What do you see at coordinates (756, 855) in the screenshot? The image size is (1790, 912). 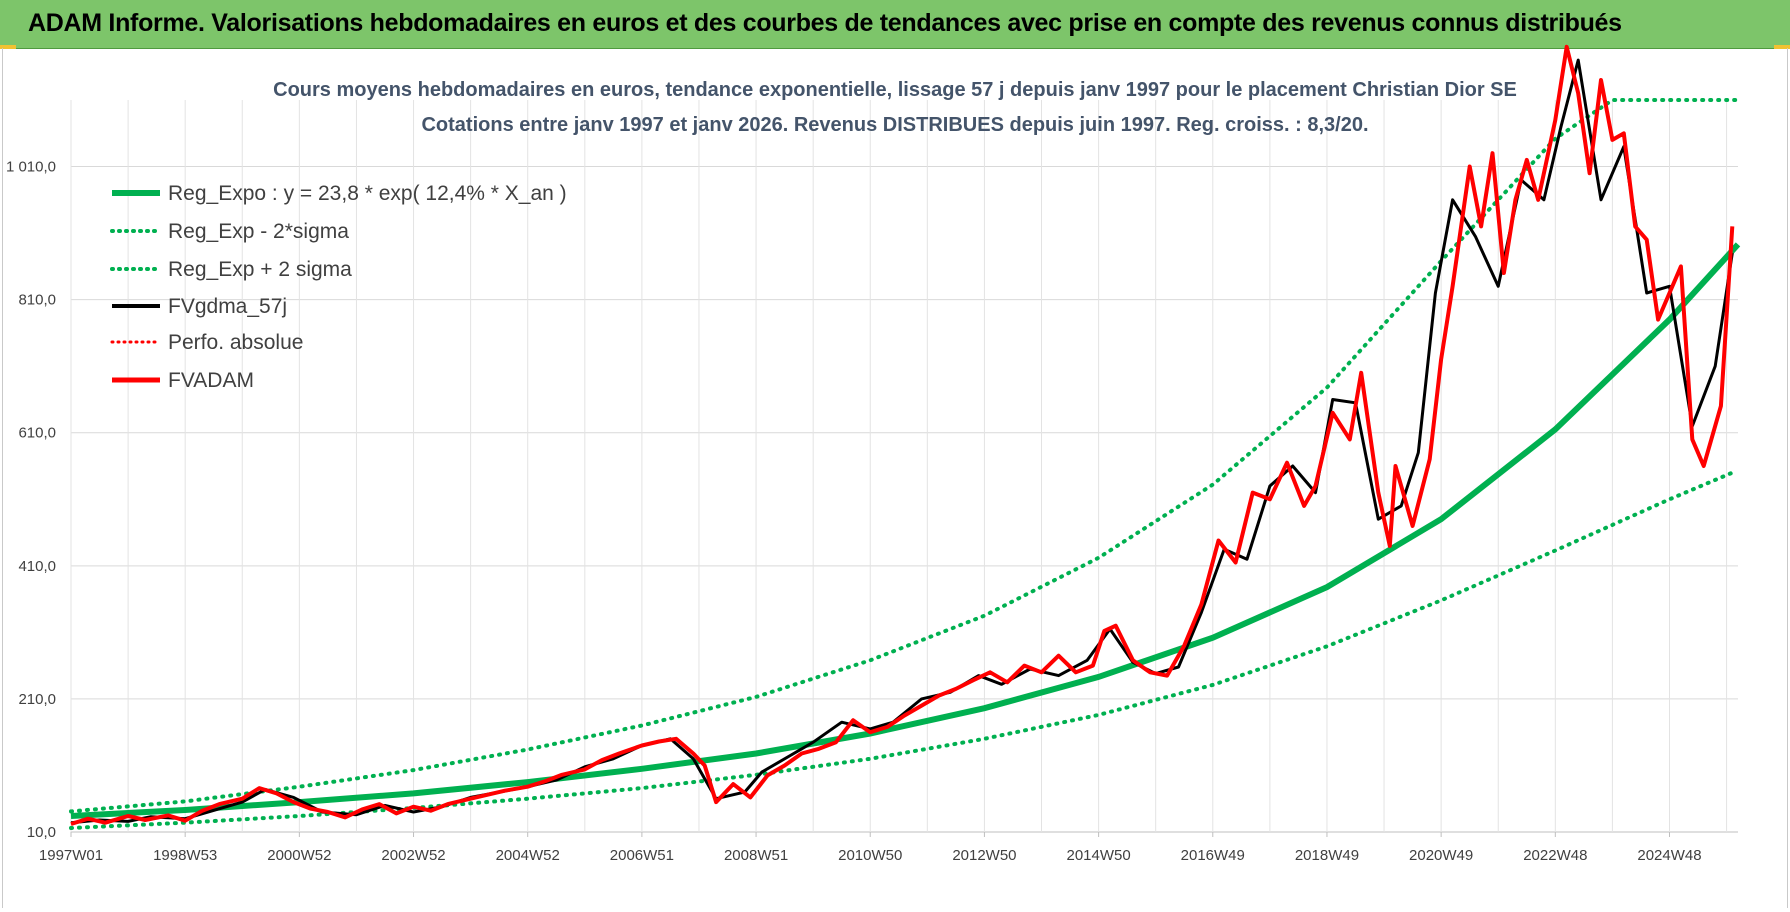 I see `x-tick-label: 2008W51` at bounding box center [756, 855].